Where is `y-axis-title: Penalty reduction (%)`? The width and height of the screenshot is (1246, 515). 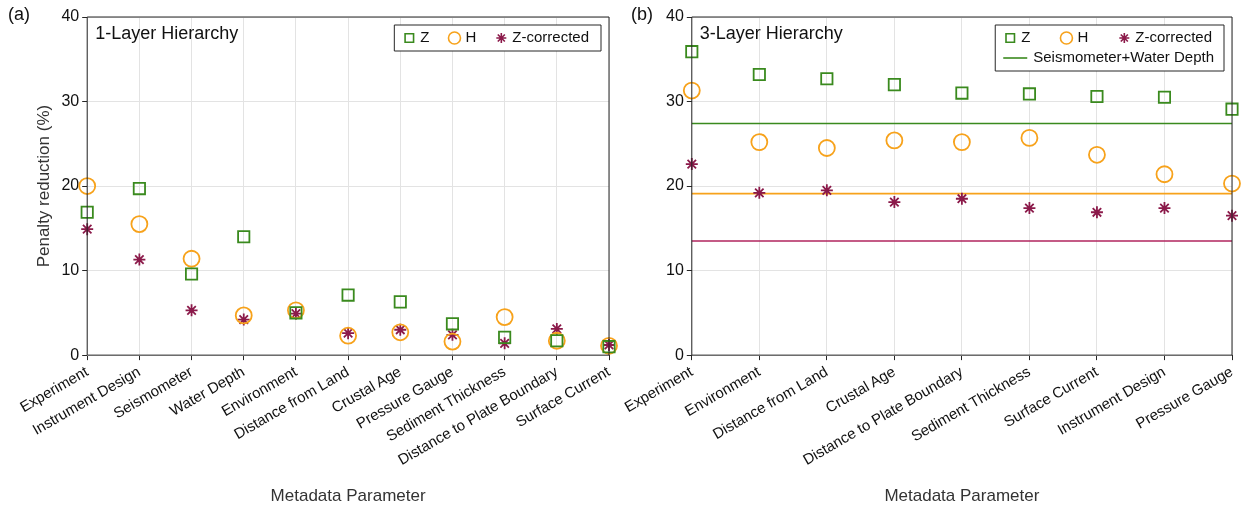 y-axis-title: Penalty reduction (%) is located at coordinates (43, 186).